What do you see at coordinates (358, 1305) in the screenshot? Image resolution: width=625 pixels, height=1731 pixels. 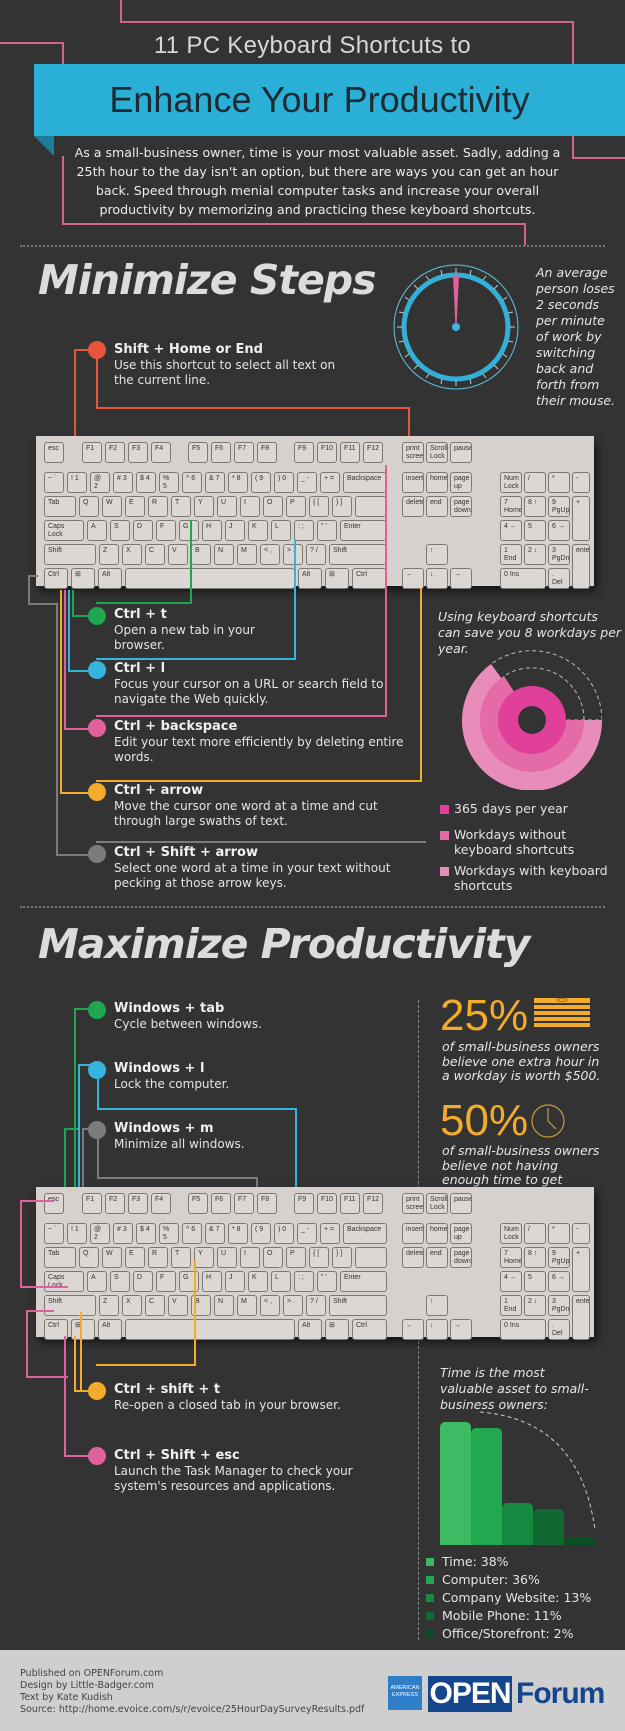 I see `key: Shift` at bounding box center [358, 1305].